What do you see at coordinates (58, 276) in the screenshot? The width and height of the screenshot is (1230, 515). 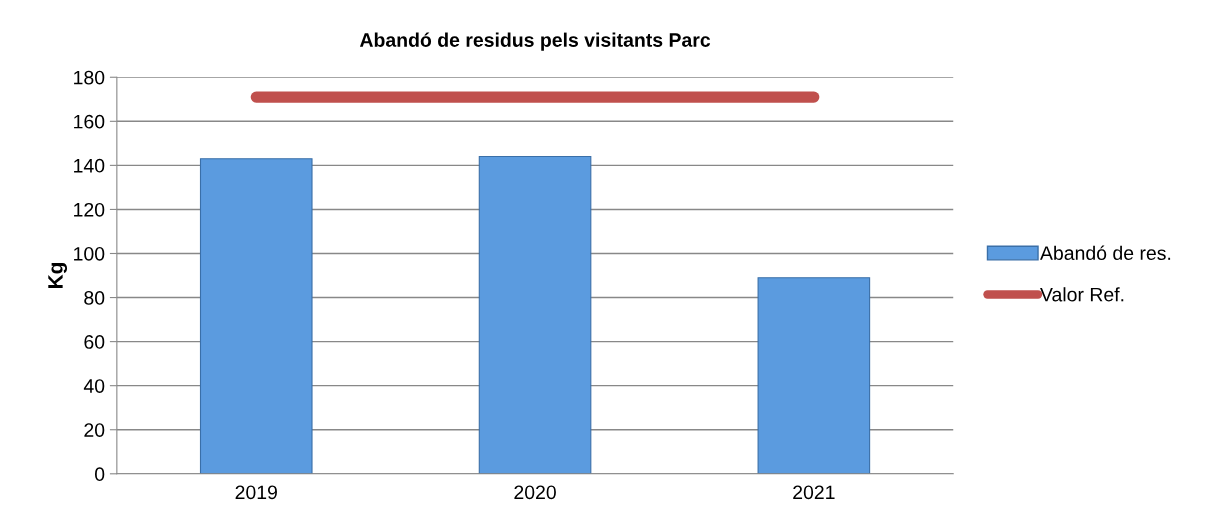 I see `y-axis-title: Kg` at bounding box center [58, 276].